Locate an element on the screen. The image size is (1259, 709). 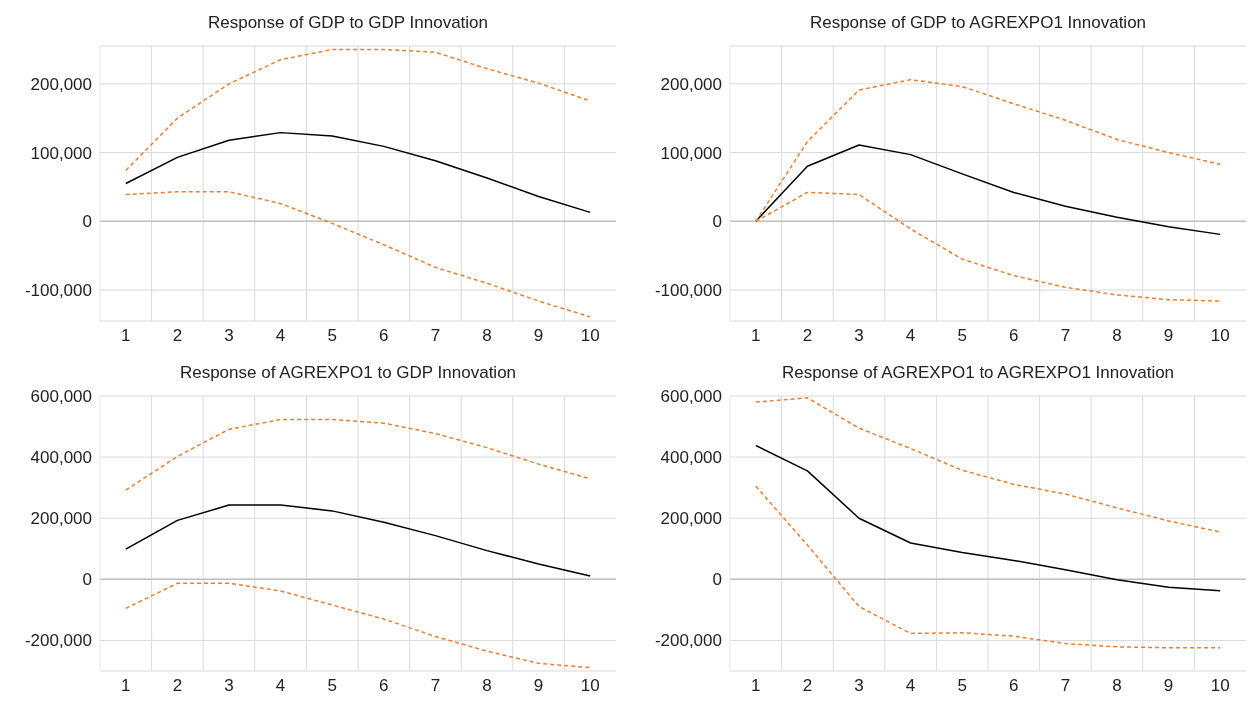
chart-title: Response of AGREXPO1 to AGREXPO1 Innovation is located at coordinates (978, 373).